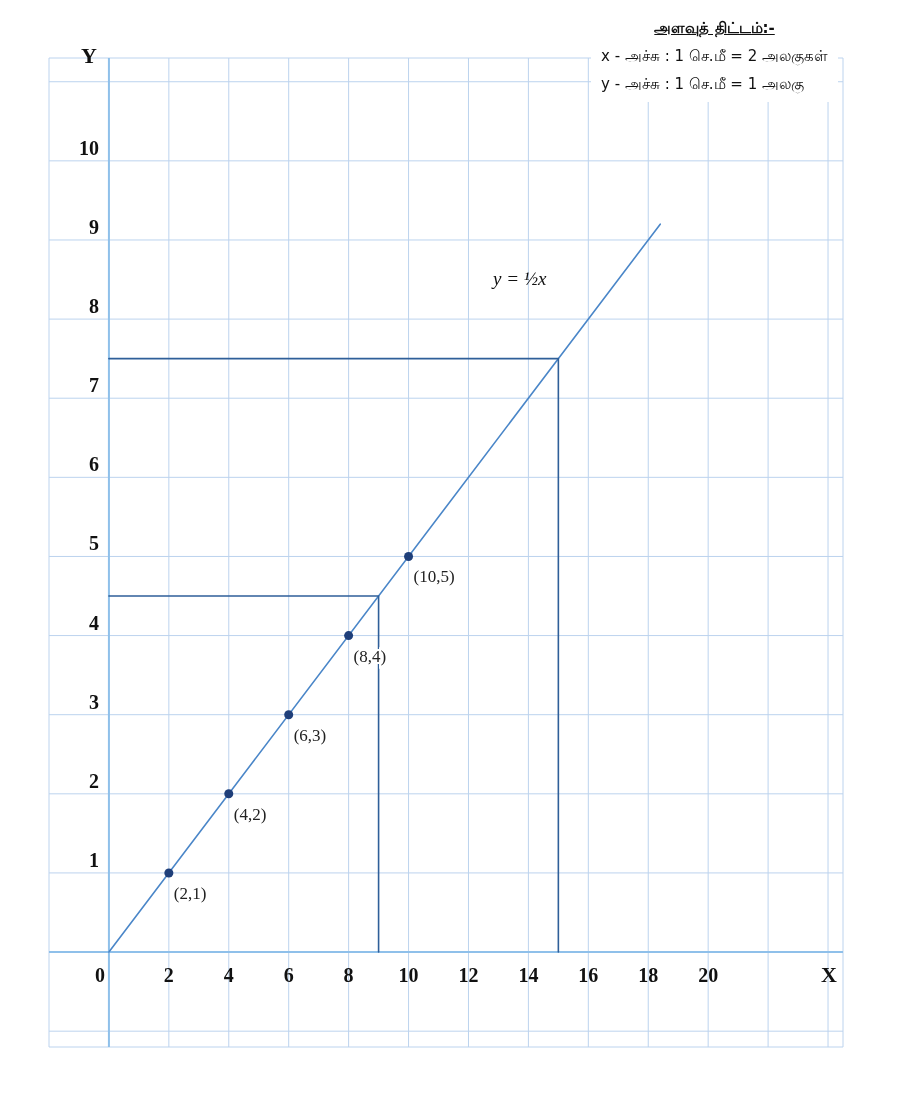  I want to click on y-axis-title: Y, so click(89, 55).